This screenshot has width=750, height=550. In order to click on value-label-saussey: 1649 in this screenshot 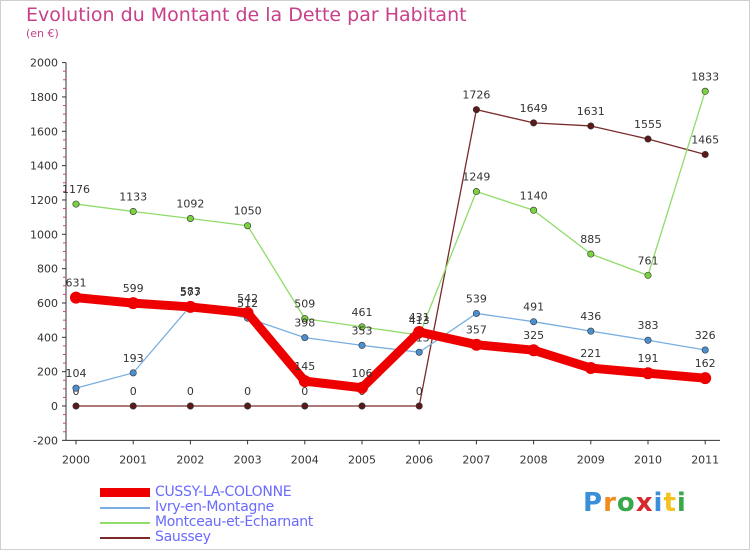, I will do `click(534, 108)`.